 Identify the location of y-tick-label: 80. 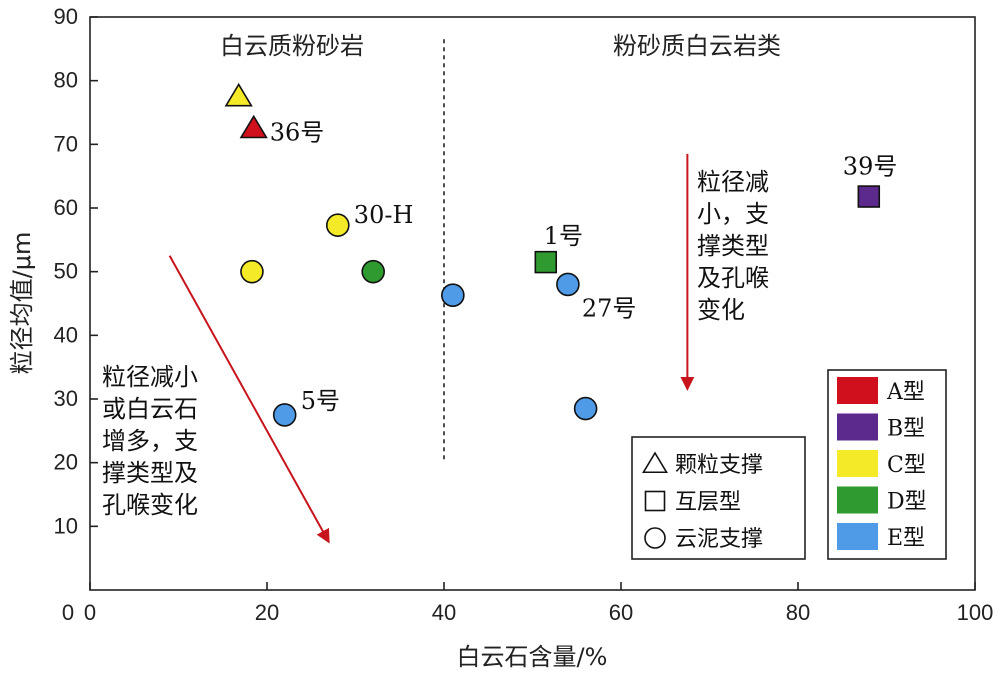
(66, 80).